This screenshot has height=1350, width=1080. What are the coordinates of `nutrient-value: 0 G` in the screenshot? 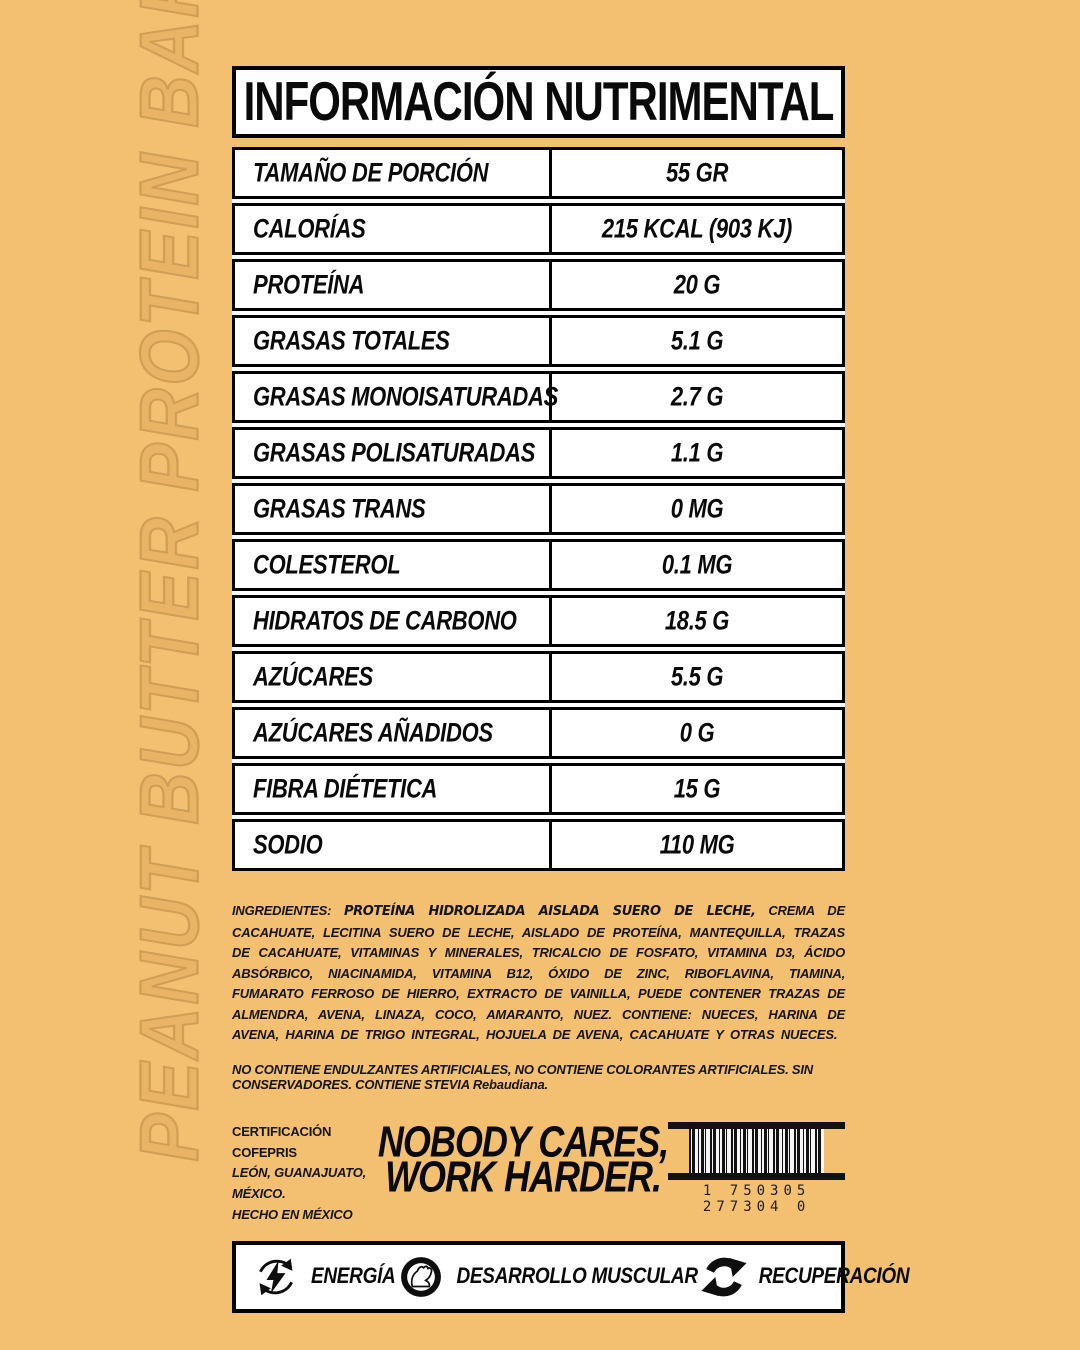 It's located at (697, 732).